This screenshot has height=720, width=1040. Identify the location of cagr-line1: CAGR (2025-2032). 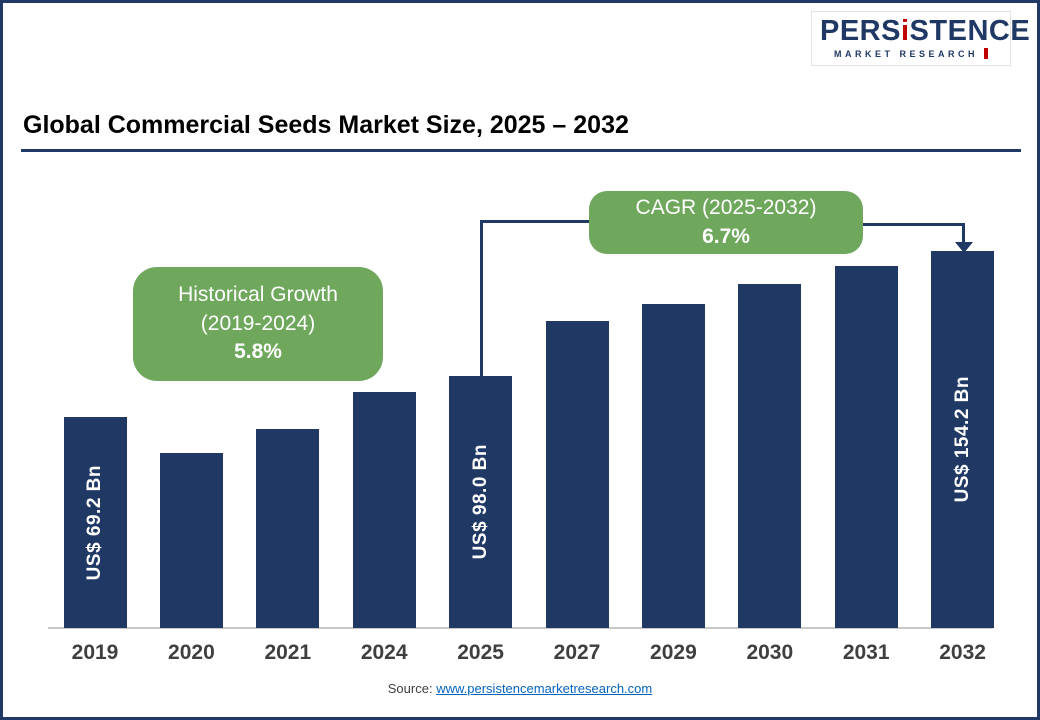
(726, 208).